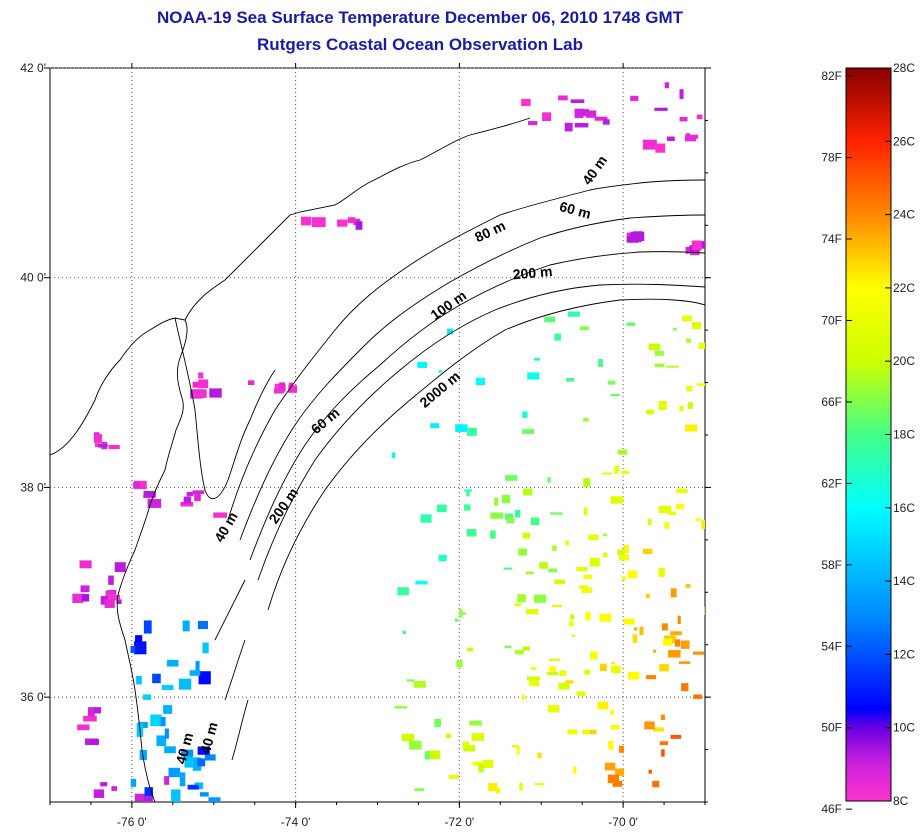  Describe the element at coordinates (904, 435) in the screenshot. I see `colorbar-c-label: 18C` at that location.